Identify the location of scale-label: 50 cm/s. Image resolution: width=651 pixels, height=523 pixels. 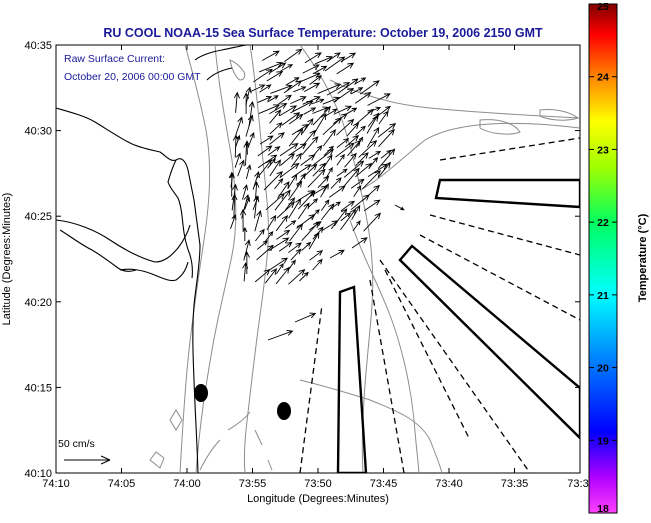
(76, 444).